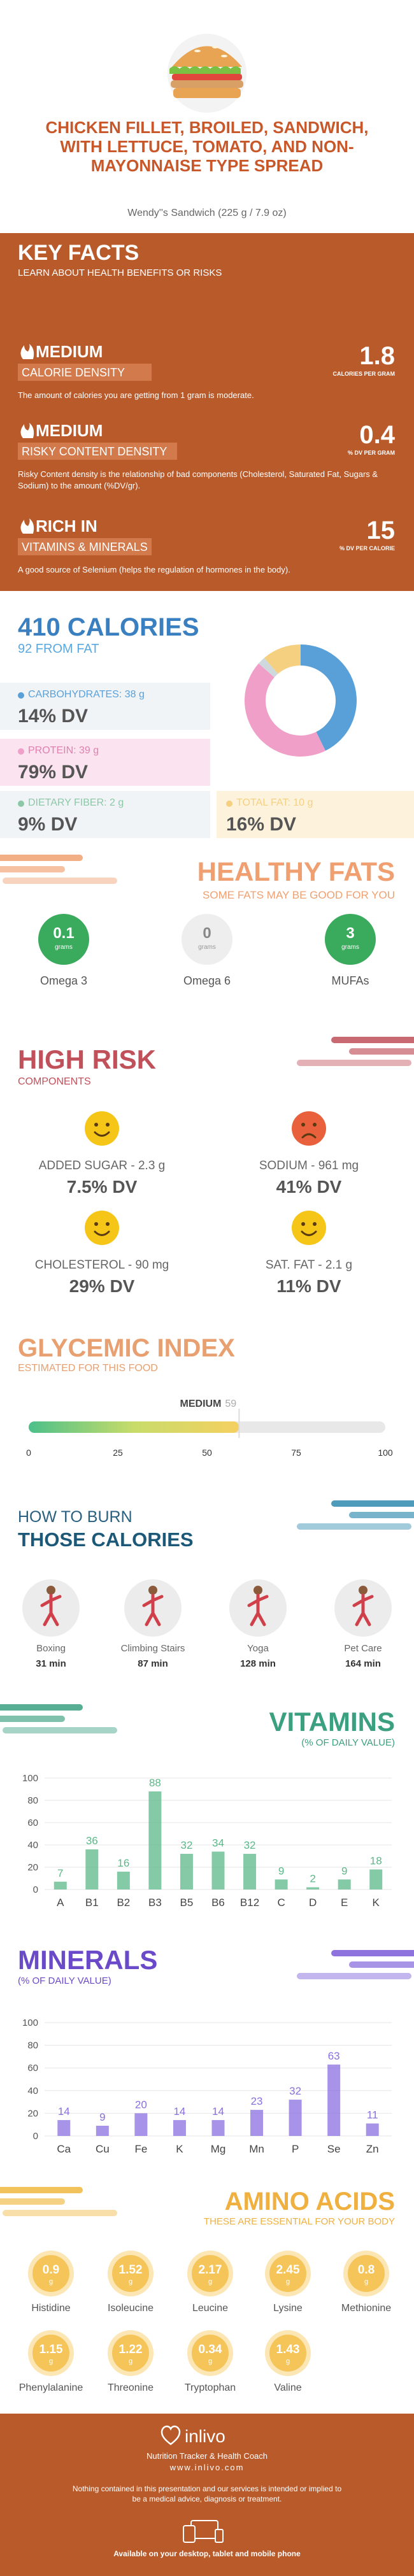 This screenshot has width=414, height=2576. What do you see at coordinates (366, 2309) in the screenshot?
I see `amino-name: Methionine` at bounding box center [366, 2309].